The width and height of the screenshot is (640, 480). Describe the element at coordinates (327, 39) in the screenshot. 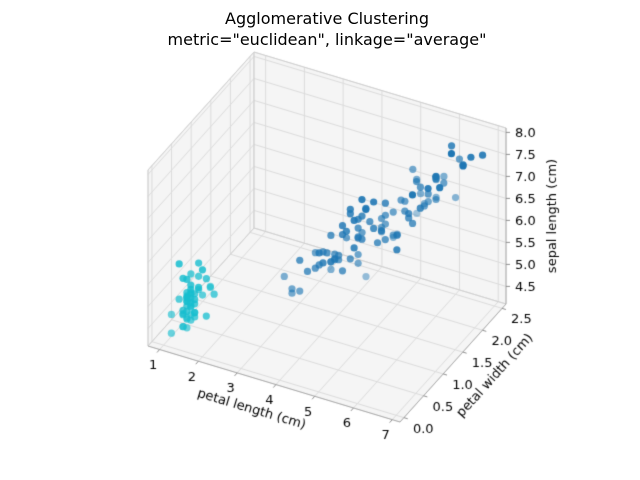

I see `chart-title-line2: metric="euclidean", linkage="average"` at that location.